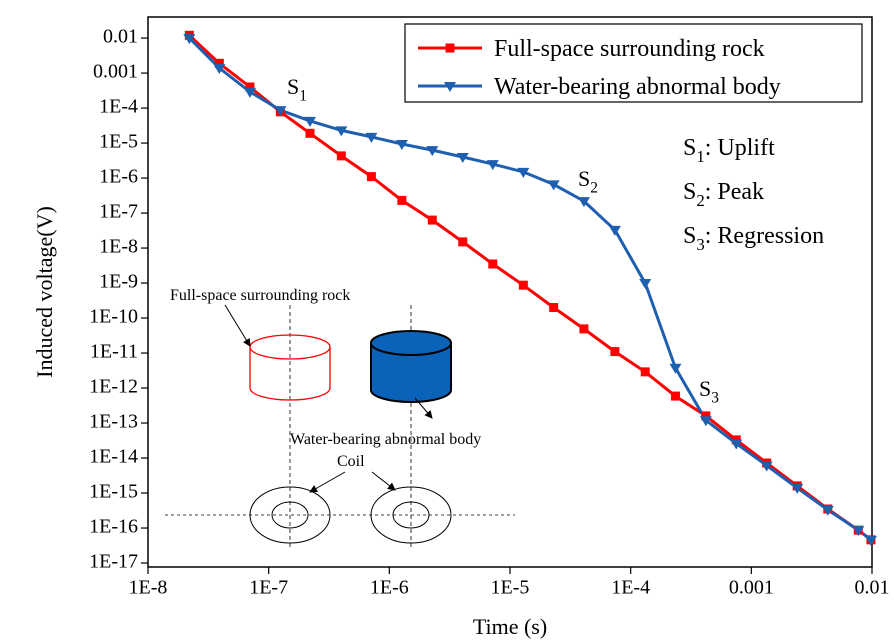  I want to click on note: S1: Uplift, so click(729, 150).